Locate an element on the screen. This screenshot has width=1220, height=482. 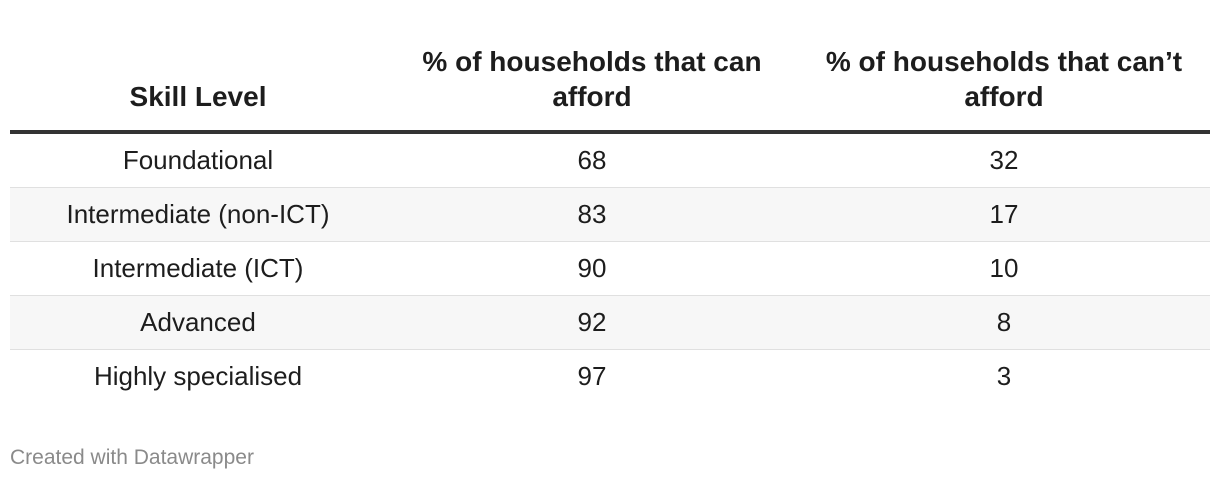
cell-can-afford: 83 is located at coordinates (592, 214).